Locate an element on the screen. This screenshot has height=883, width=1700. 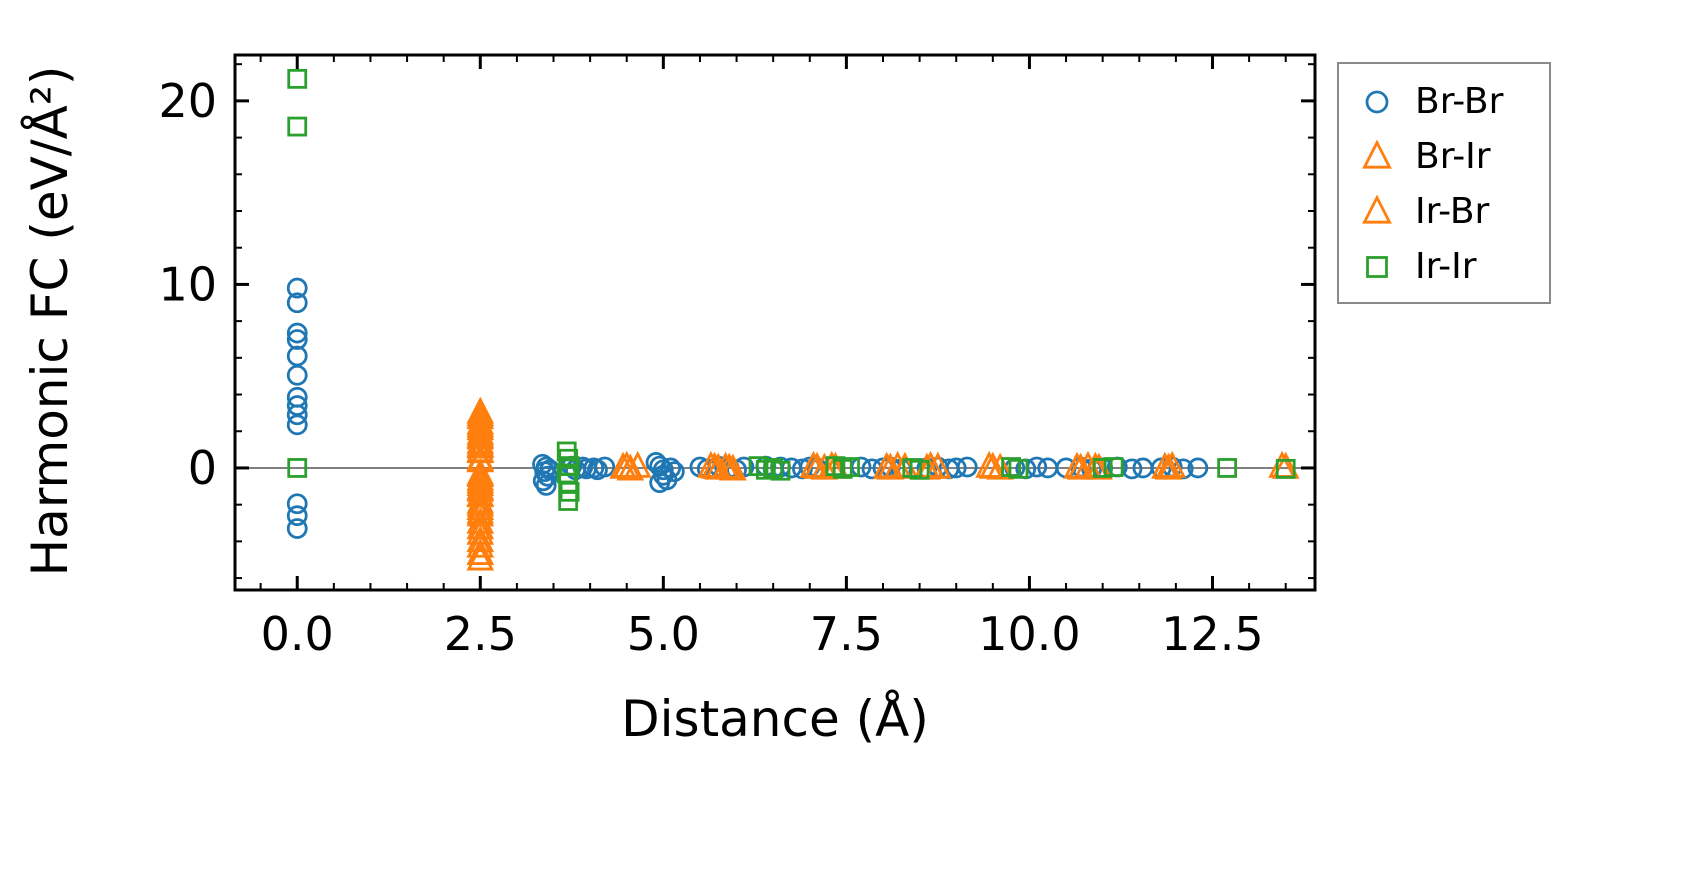
x-tick-label: 10.0 is located at coordinates (1029, 634).